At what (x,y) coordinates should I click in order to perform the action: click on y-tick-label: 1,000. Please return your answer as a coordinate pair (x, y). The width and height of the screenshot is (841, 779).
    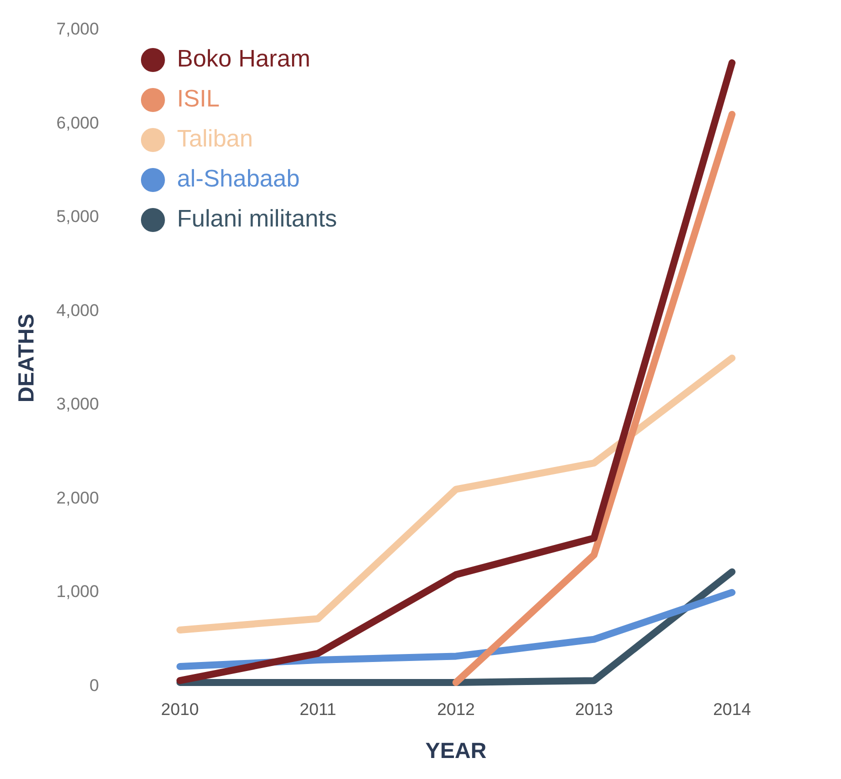
    Looking at the image, I should click on (77, 592).